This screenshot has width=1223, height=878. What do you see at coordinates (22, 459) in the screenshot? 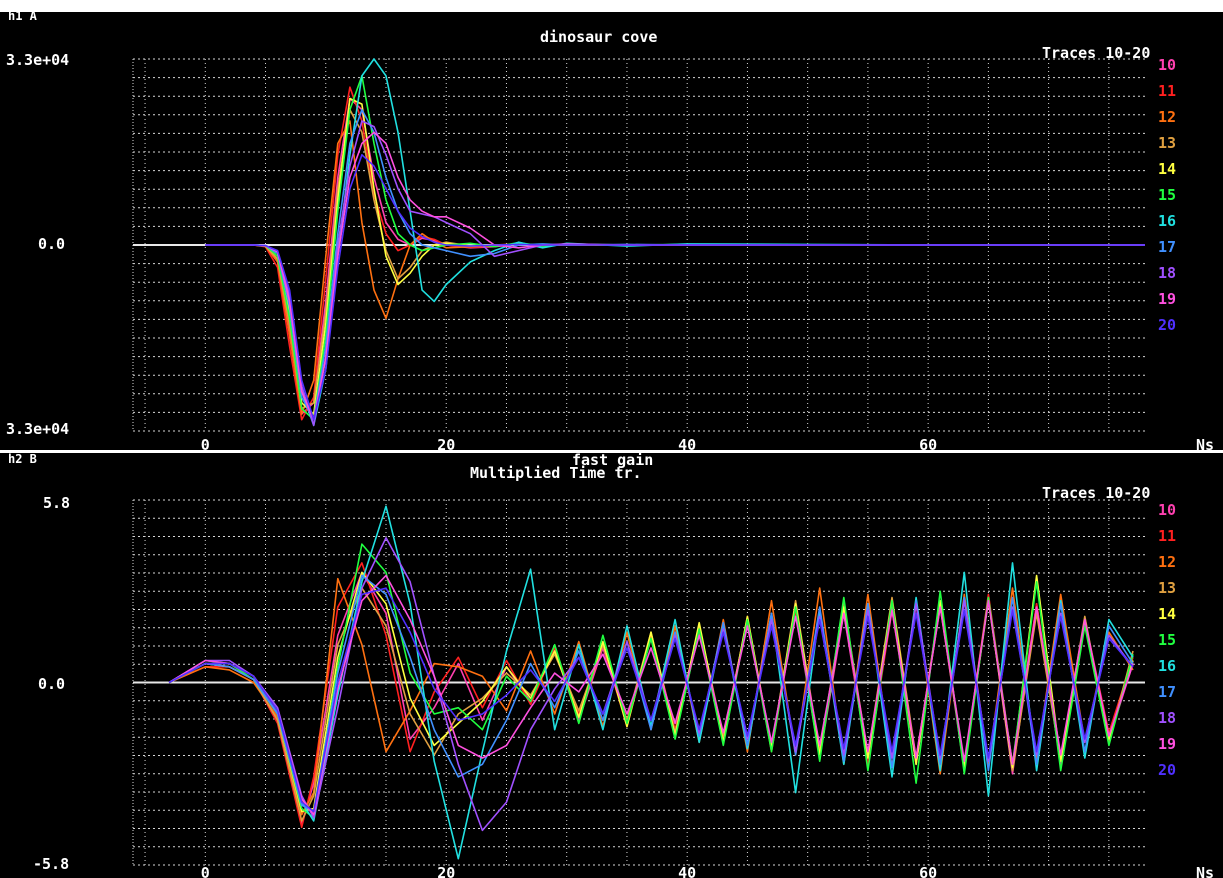
I see `panel-id-label: h2 B` at bounding box center [22, 459].